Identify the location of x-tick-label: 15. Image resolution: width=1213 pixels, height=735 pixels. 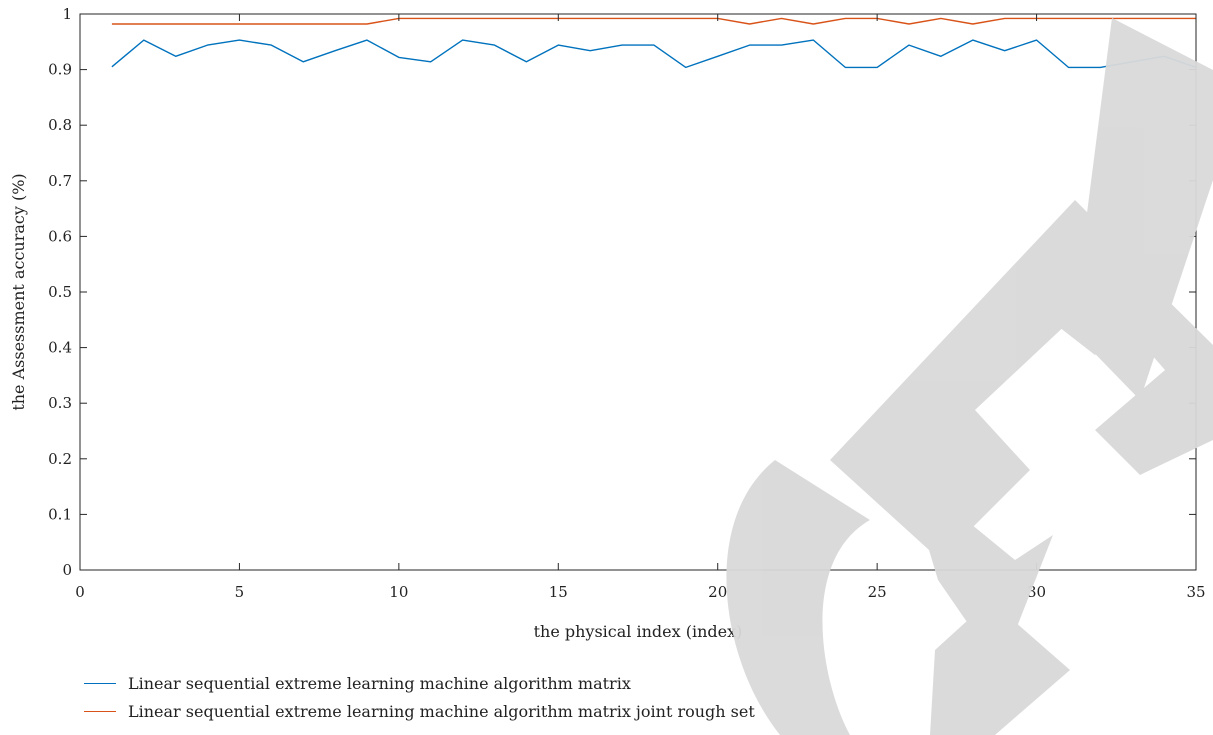
(558, 592).